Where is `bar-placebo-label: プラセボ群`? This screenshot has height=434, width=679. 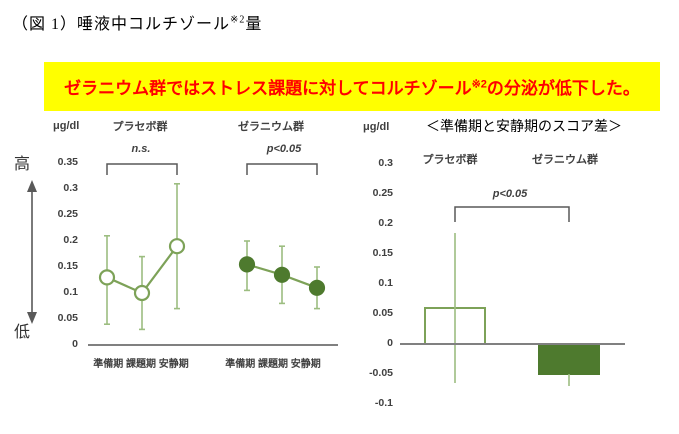 bar-placebo-label: プラセボ群 is located at coordinates (450, 160).